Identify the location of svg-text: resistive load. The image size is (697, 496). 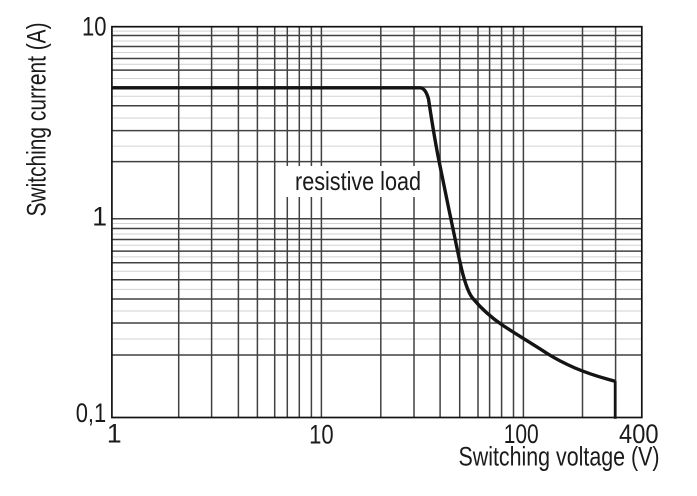
(358, 181).